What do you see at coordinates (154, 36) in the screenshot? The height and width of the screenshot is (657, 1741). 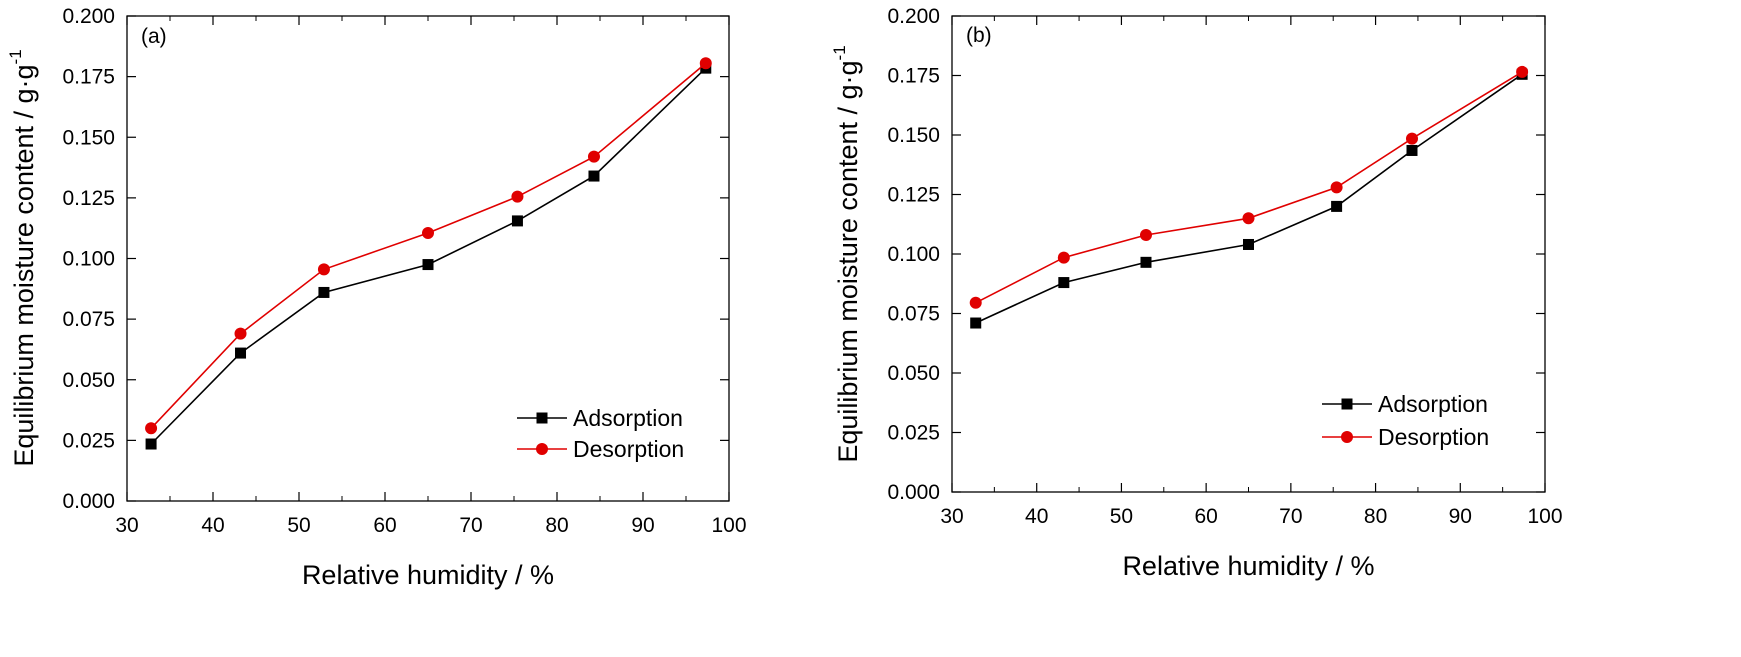 I see `panel-label: (a)` at bounding box center [154, 36].